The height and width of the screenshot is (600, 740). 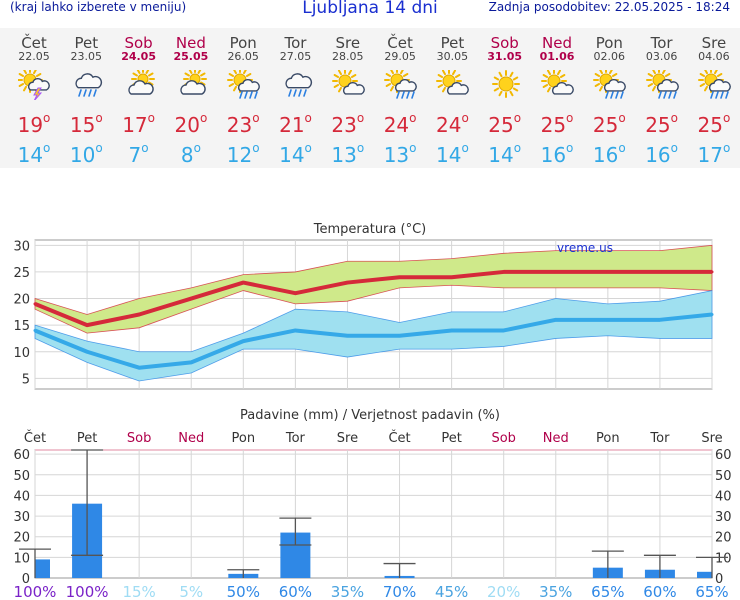 I want to click on probability-label: 100%, so click(x=87, y=591).